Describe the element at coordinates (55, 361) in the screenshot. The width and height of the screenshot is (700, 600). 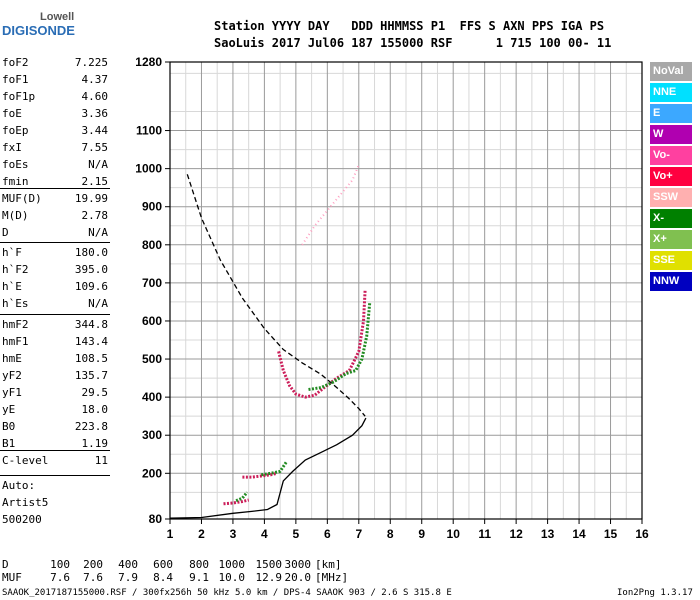
I see `param-row: hmE 108.5` at that location.